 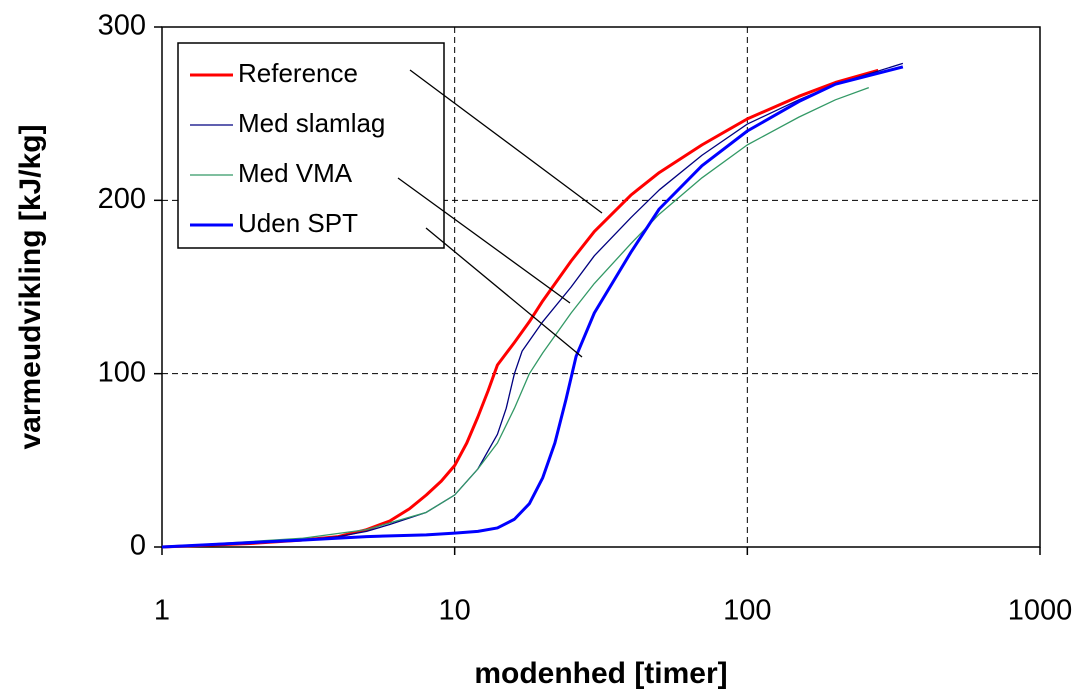 What do you see at coordinates (138, 546) in the screenshot?
I see `y-tick-label: 0` at bounding box center [138, 546].